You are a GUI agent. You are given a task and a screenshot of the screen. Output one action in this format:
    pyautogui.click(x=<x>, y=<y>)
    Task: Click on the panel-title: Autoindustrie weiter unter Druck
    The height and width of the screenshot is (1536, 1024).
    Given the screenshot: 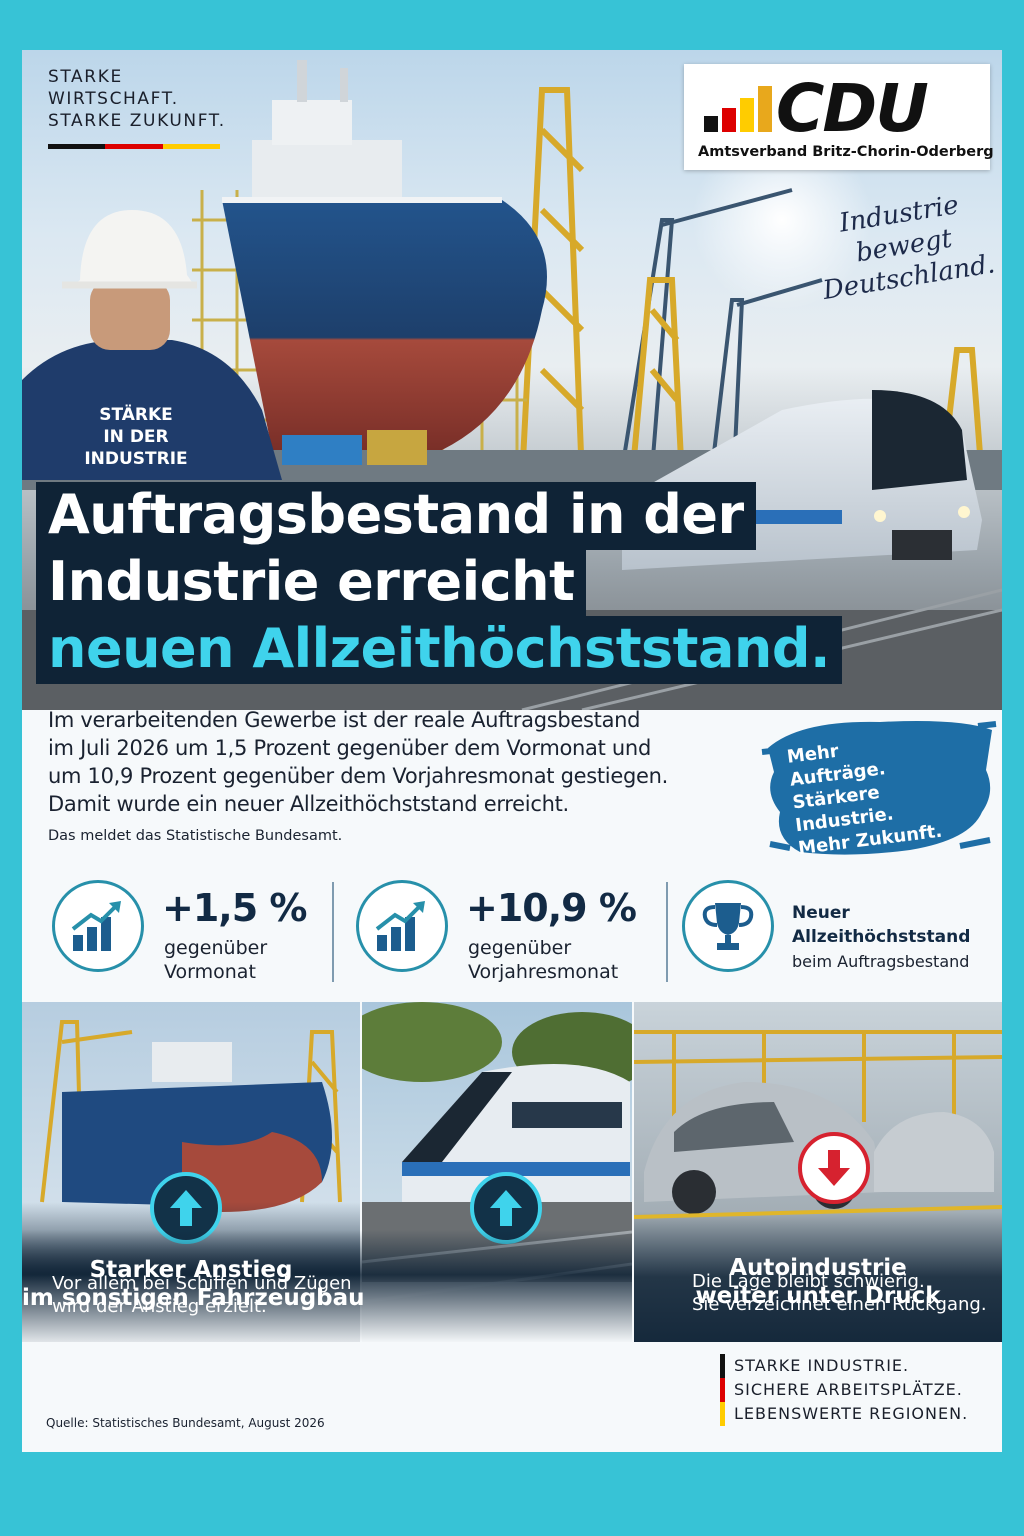 What is the action you would take?
    pyautogui.click(x=818, y=1282)
    